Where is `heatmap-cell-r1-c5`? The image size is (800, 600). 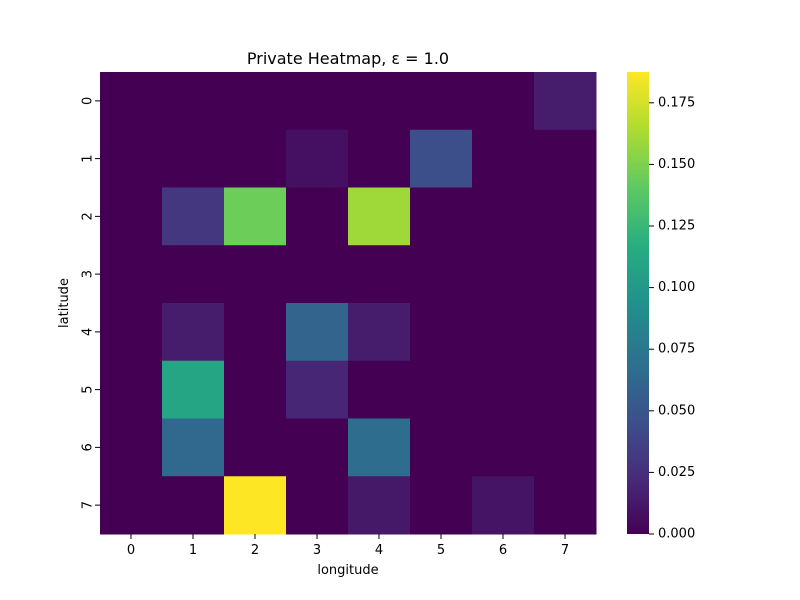
heatmap-cell-r1-c5 is located at coordinates (441, 158).